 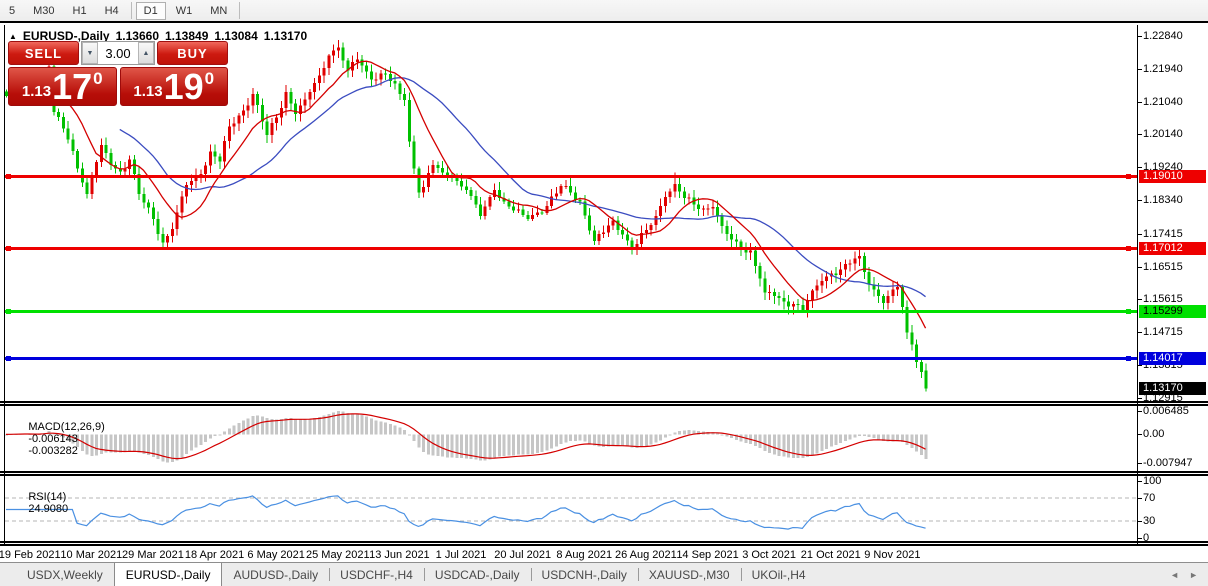 What do you see at coordinates (192, 53) in the screenshot?
I see `buy-button: BUY` at bounding box center [192, 53].